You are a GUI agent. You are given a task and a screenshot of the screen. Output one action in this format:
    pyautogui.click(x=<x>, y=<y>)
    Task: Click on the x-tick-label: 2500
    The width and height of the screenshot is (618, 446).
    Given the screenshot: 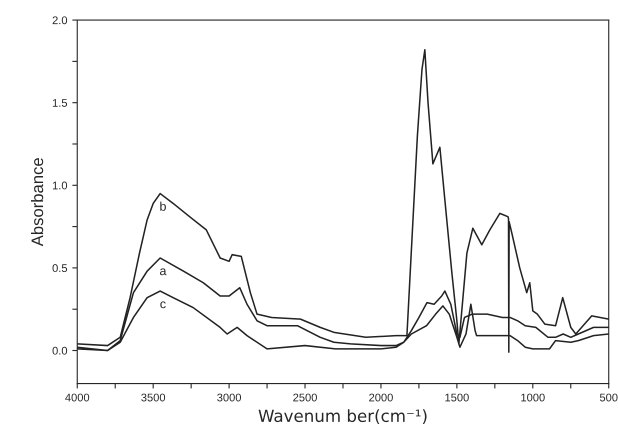 What is the action you would take?
    pyautogui.click(x=305, y=398)
    